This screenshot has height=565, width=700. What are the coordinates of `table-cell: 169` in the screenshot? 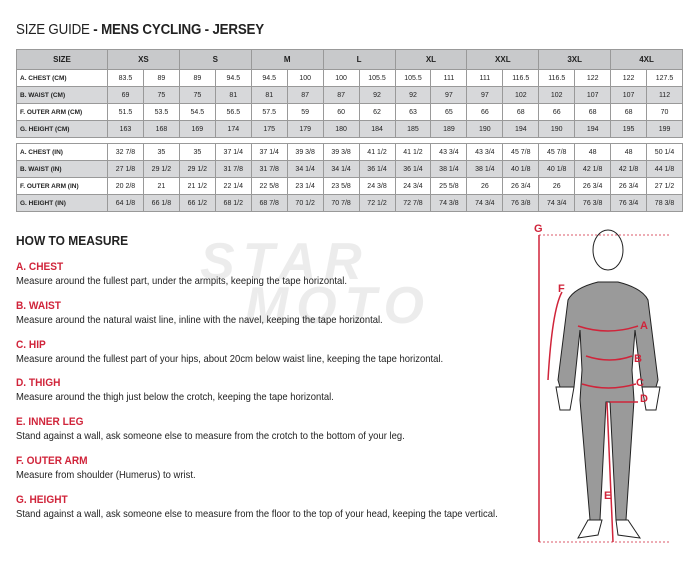 It's located at (197, 129).